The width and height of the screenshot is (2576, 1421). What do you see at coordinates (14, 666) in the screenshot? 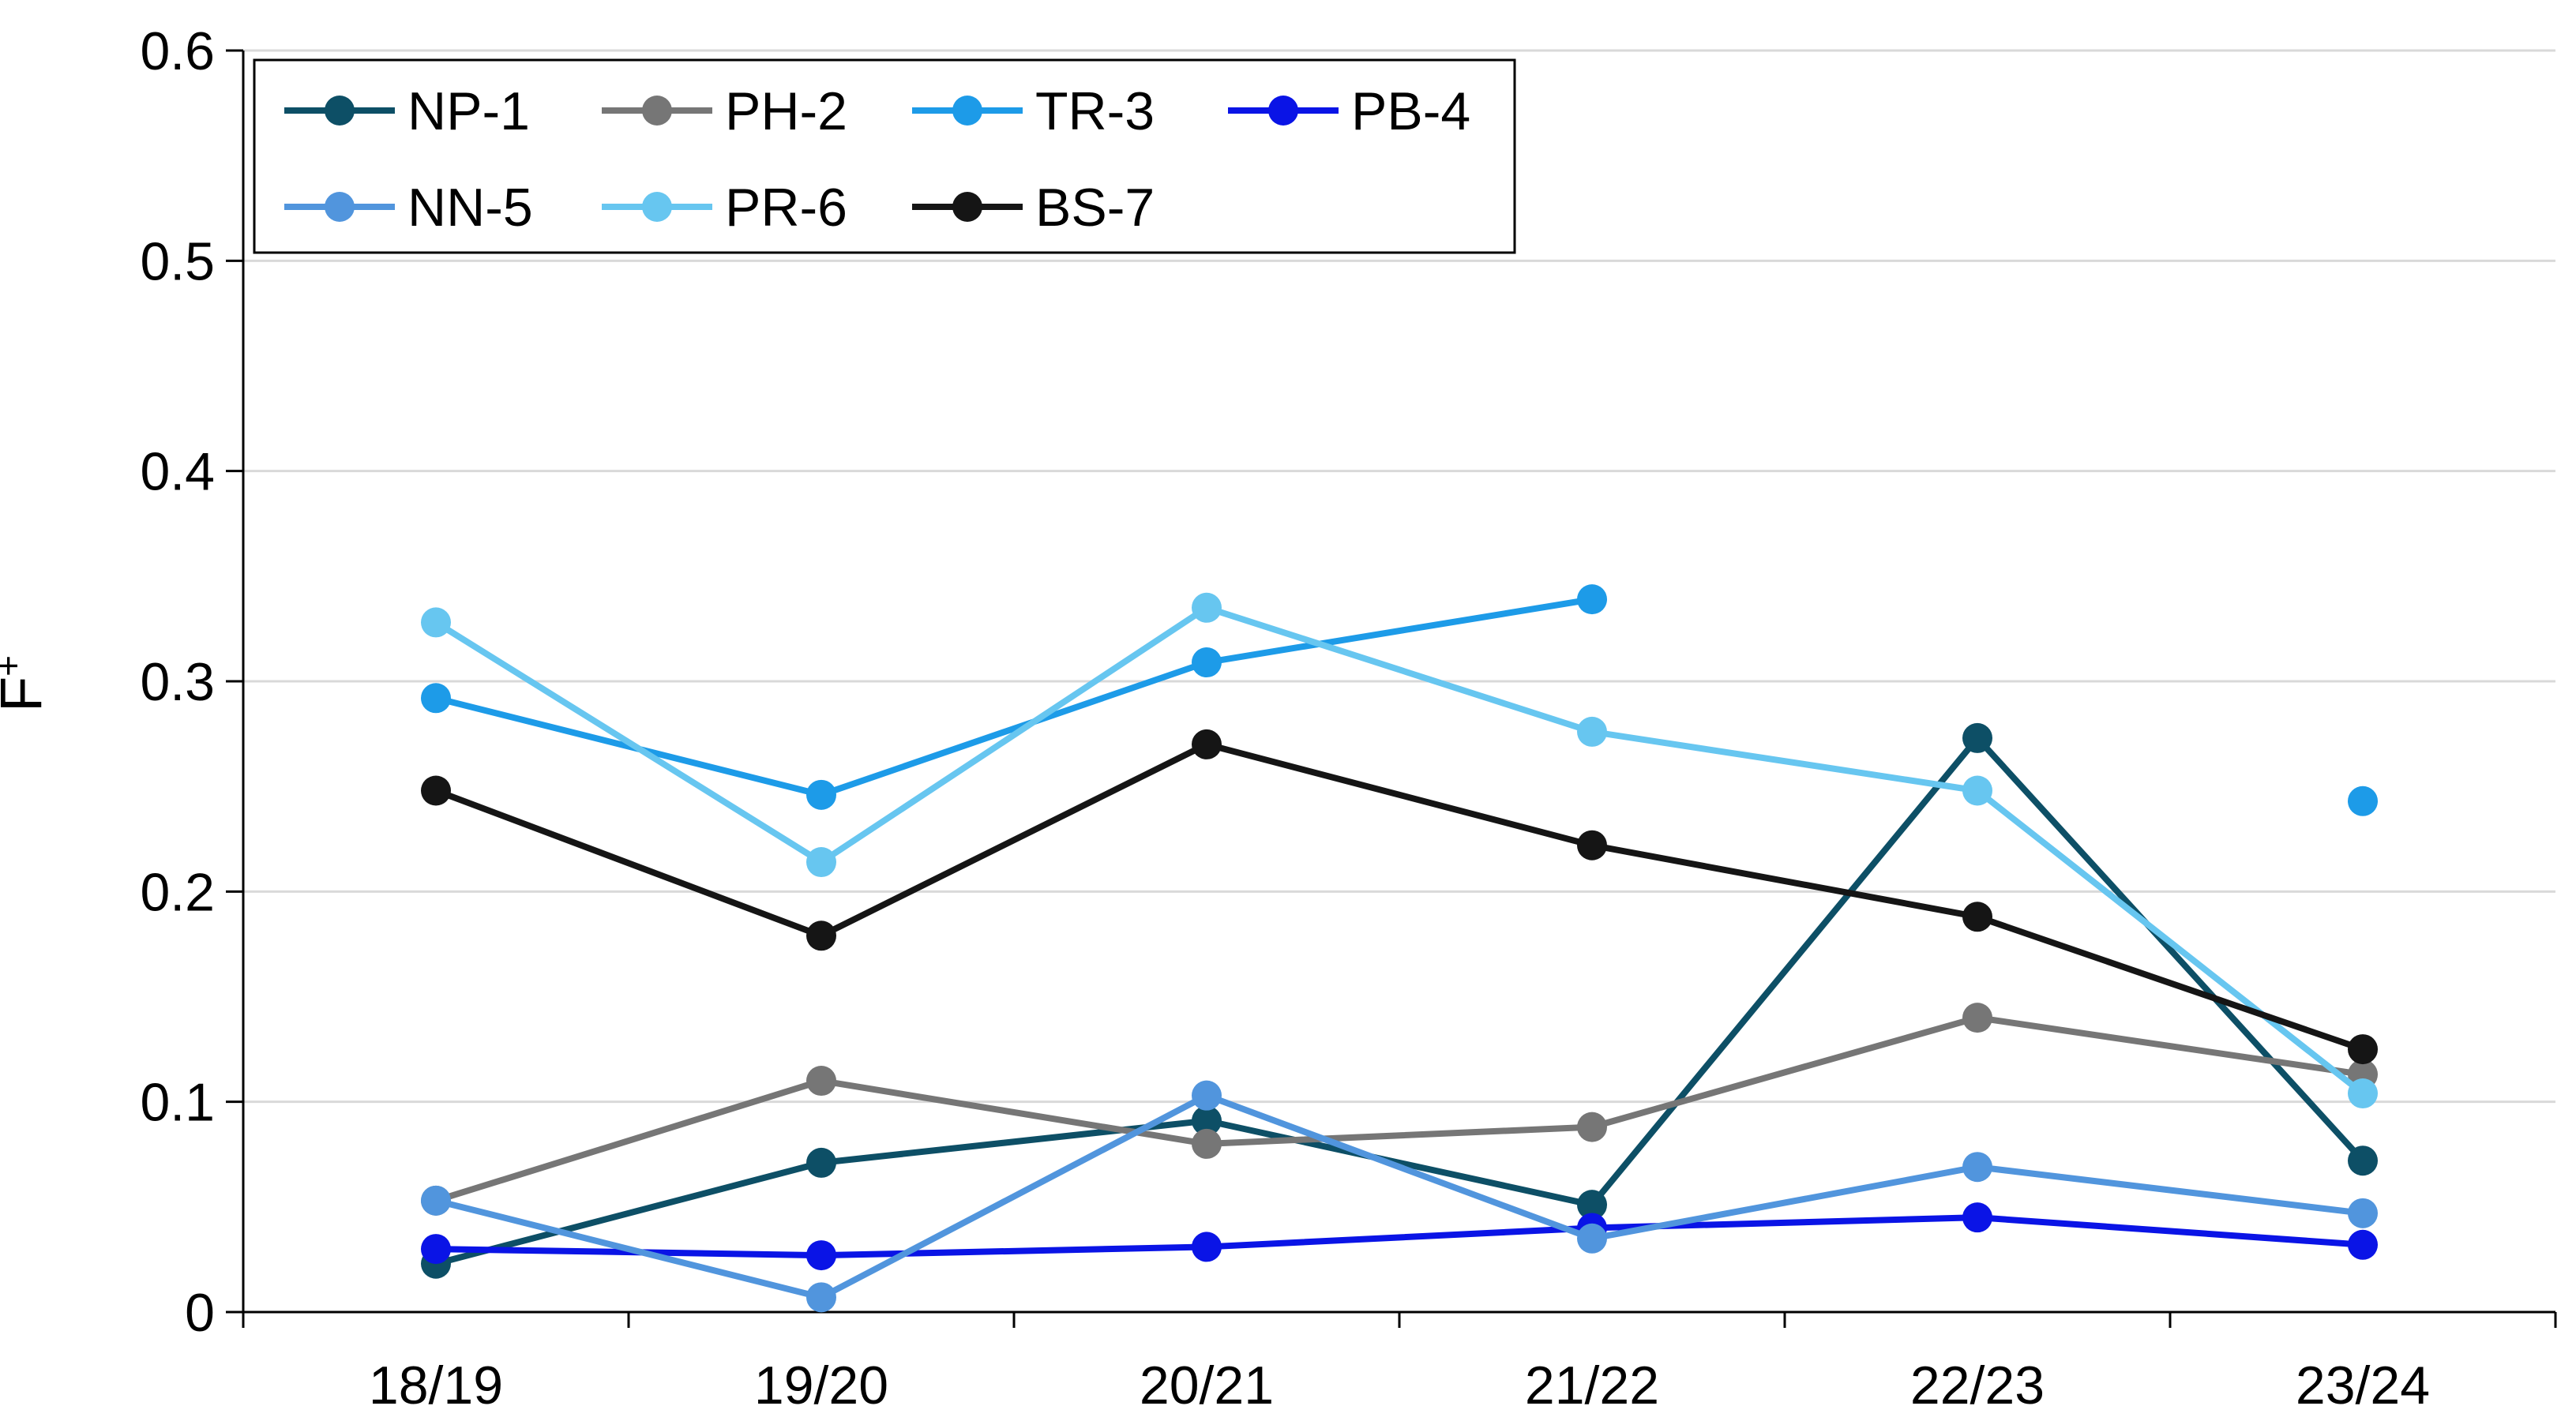
I see `y-axis-title-superscript: +` at bounding box center [14, 666].